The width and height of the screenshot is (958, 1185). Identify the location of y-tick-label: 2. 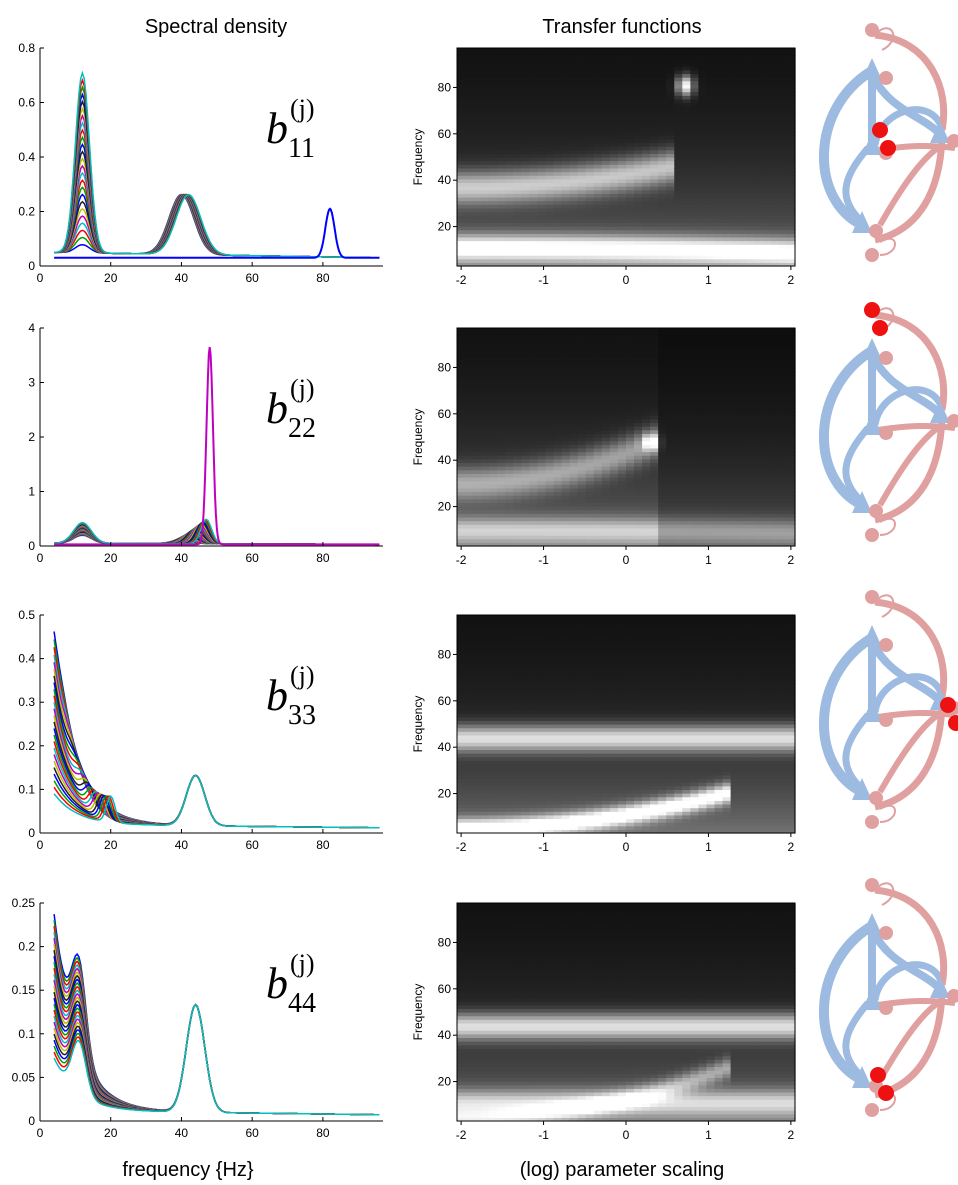
(31, 437).